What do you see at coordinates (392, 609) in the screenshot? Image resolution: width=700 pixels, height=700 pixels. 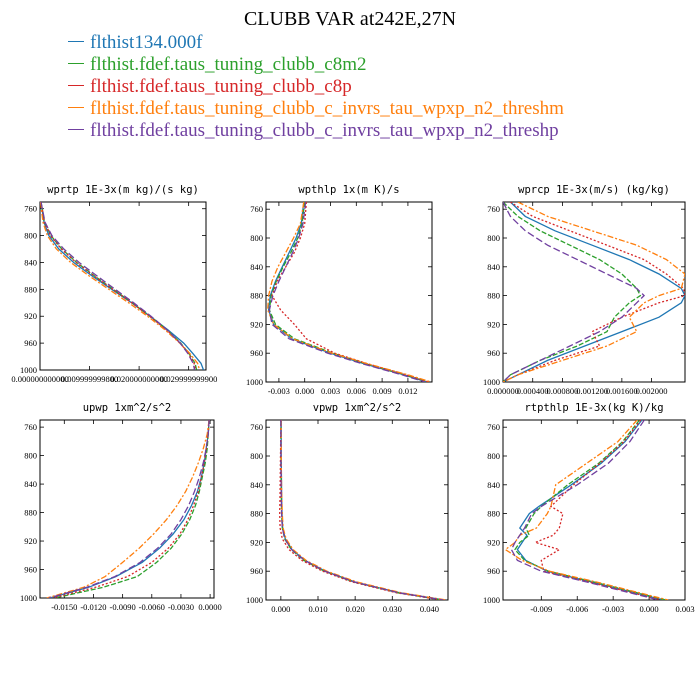 I see `x-tick-label: 0.030` at bounding box center [392, 609].